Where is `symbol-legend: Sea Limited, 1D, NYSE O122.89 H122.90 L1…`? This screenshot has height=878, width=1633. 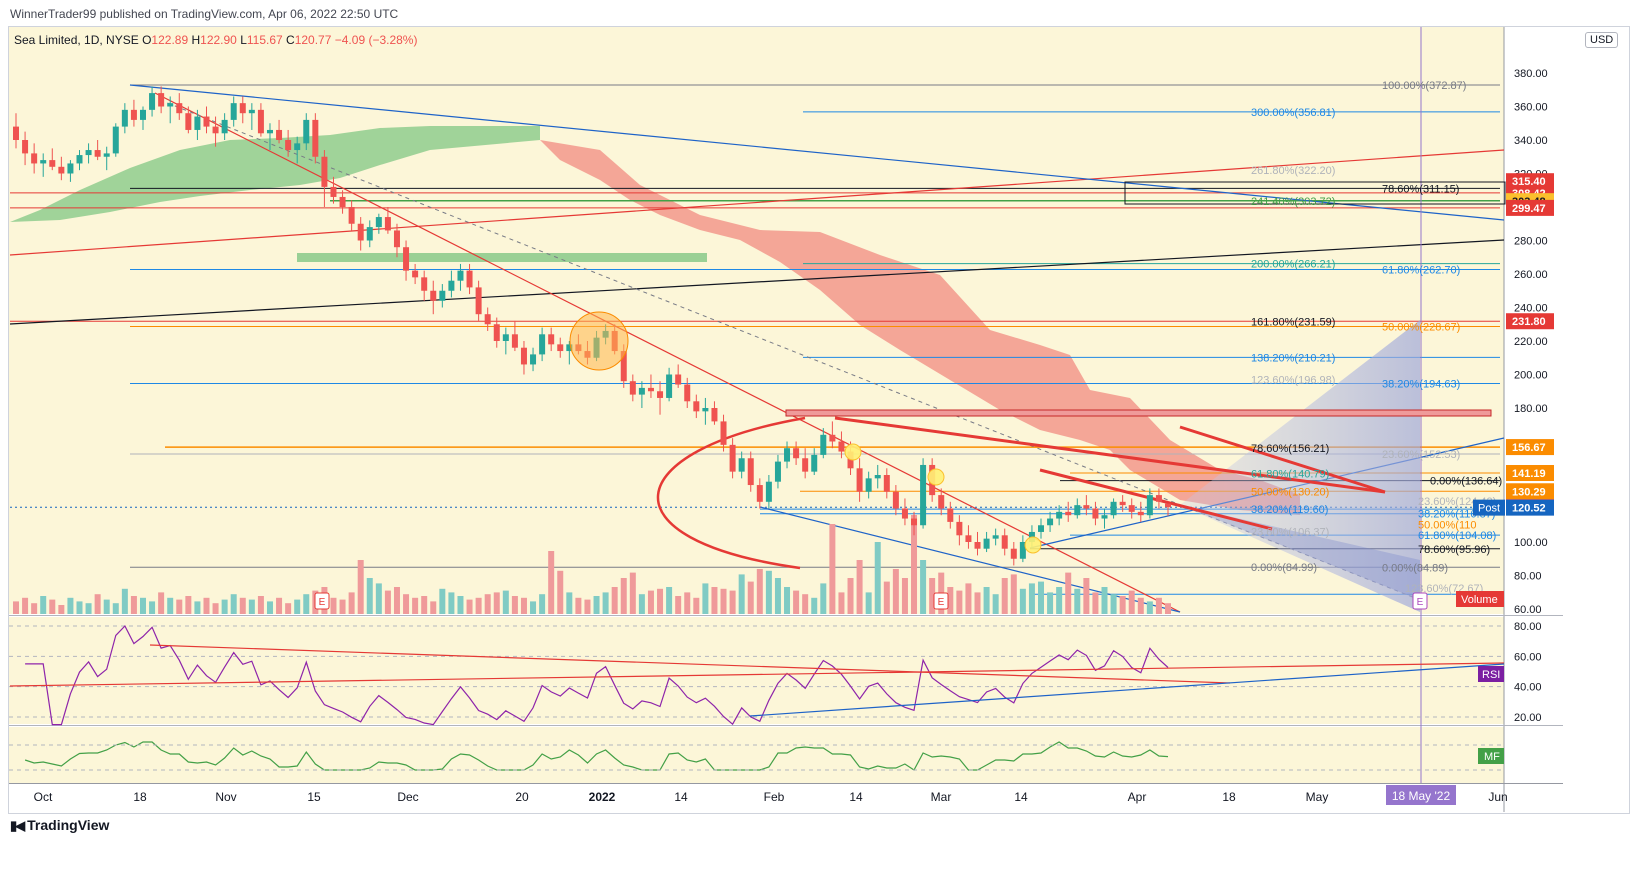
symbol-legend: Sea Limited, 1D, NYSE O122.89 H122.90 L1… is located at coordinates (215, 40).